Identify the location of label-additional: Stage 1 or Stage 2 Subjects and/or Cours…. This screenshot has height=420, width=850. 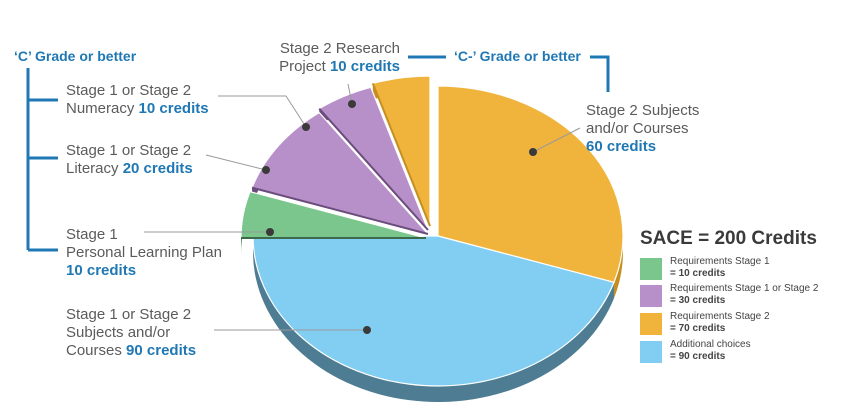
(131, 333).